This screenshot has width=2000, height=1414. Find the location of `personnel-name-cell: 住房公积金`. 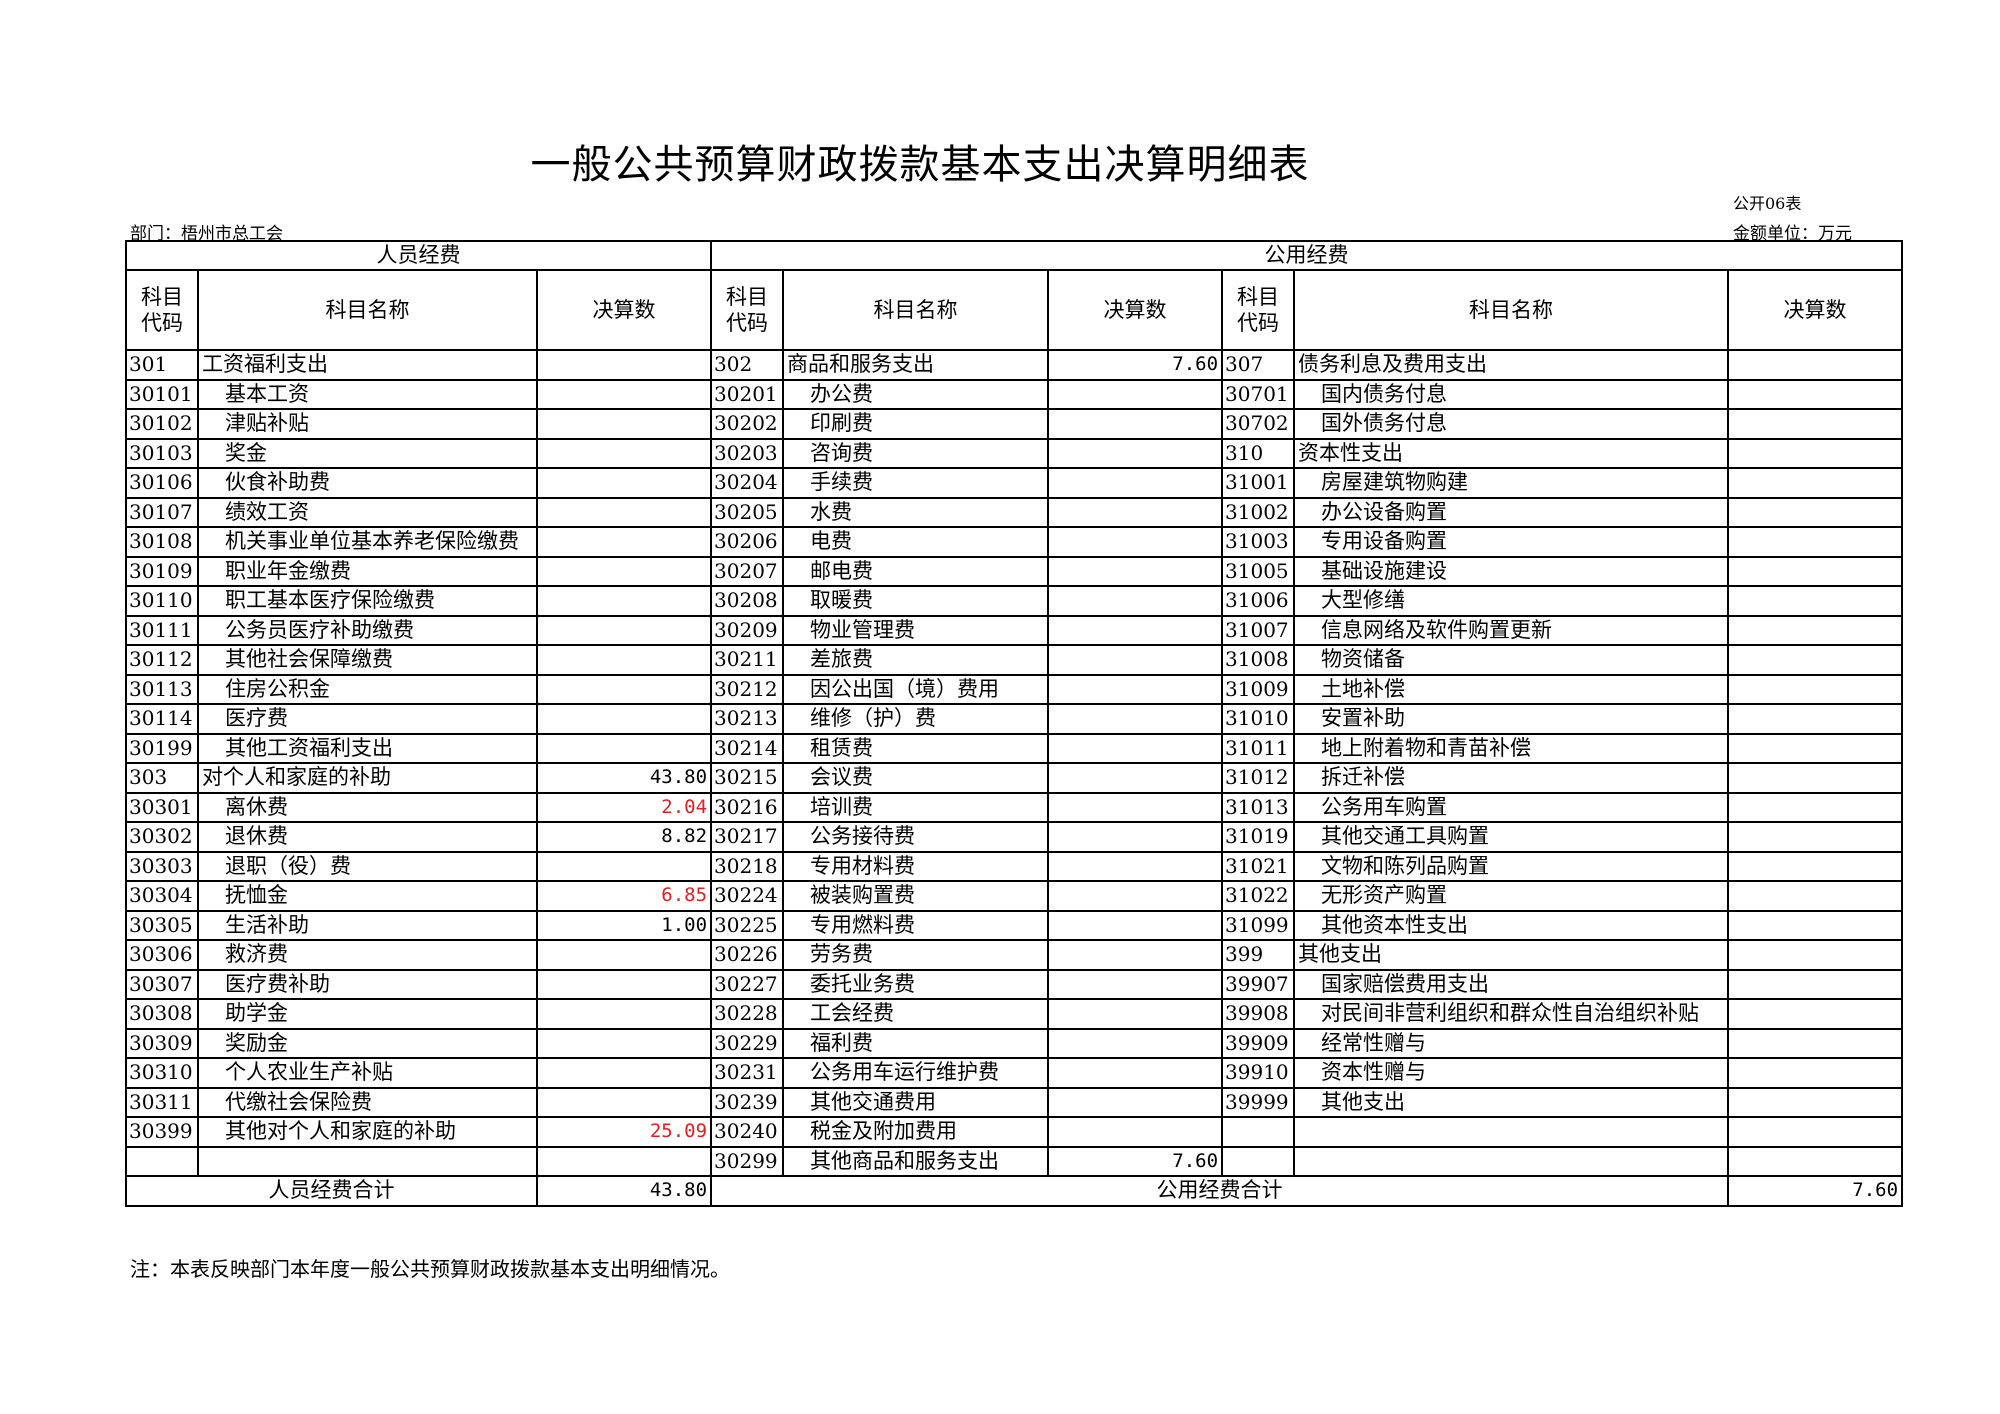

personnel-name-cell: 住房公积金 is located at coordinates (367, 689).